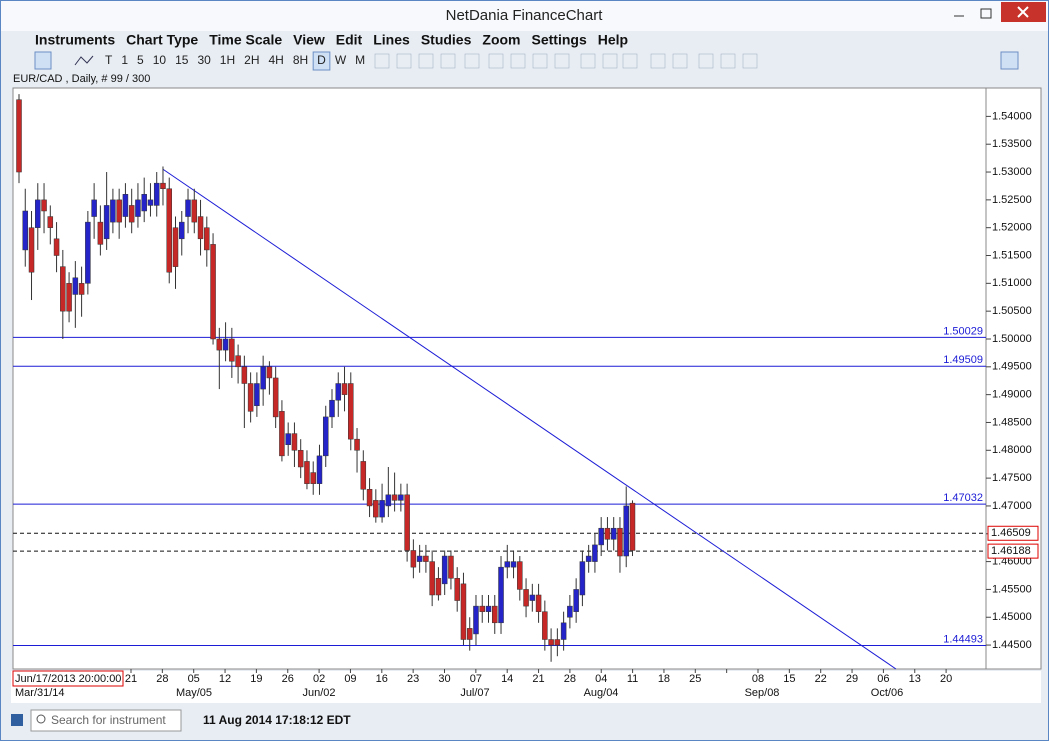 The height and width of the screenshot is (741, 1049). What do you see at coordinates (43, 60) in the screenshot?
I see `tool-bars-icon` at bounding box center [43, 60].